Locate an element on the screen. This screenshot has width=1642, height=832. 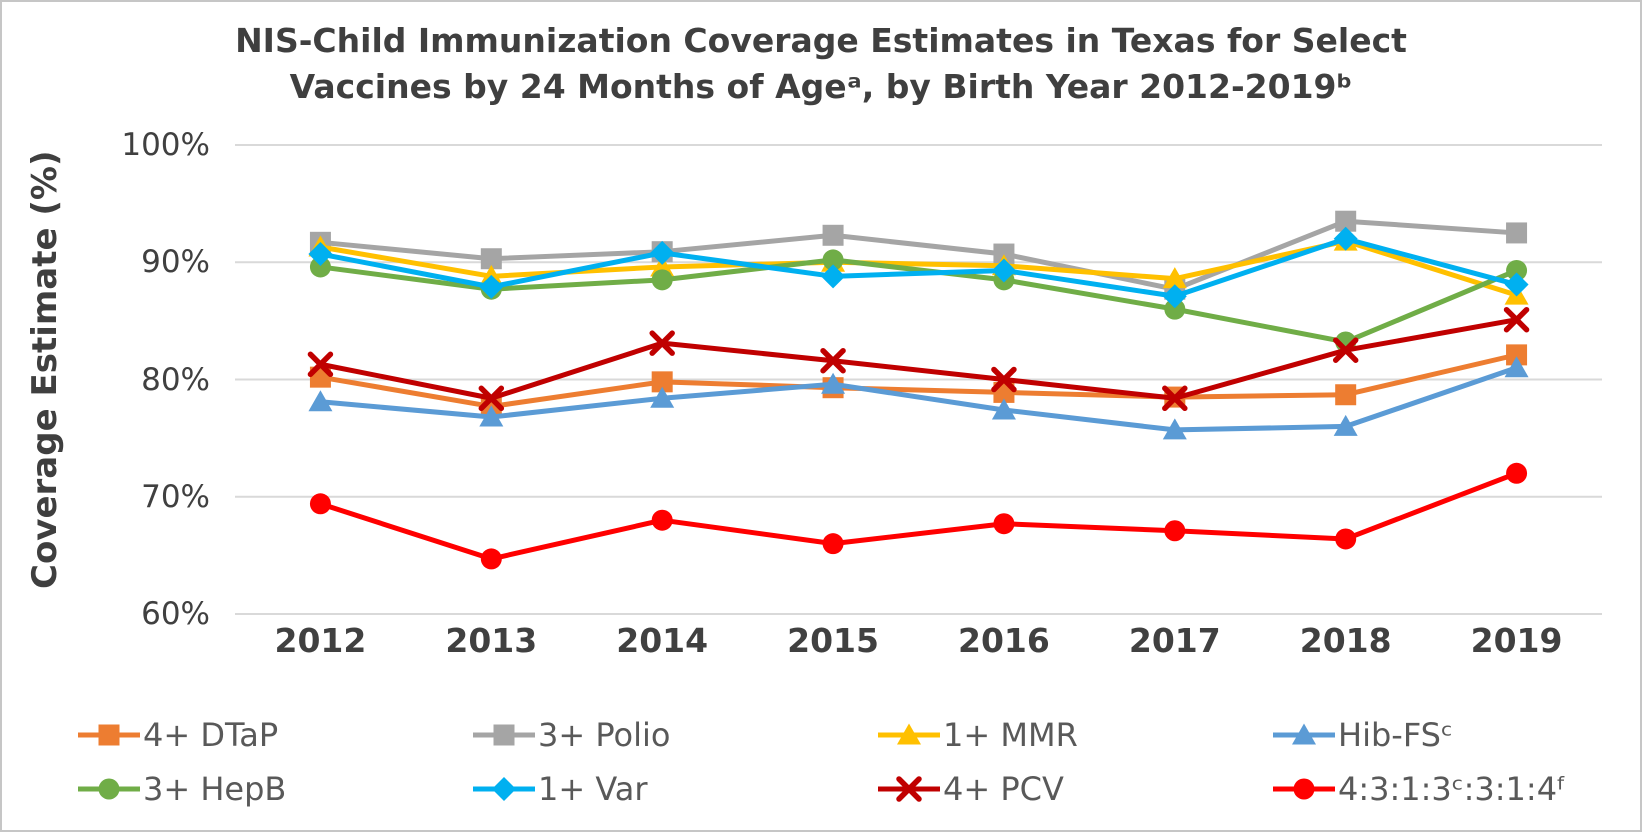
y-tick-70: 70% is located at coordinates (175, 496).